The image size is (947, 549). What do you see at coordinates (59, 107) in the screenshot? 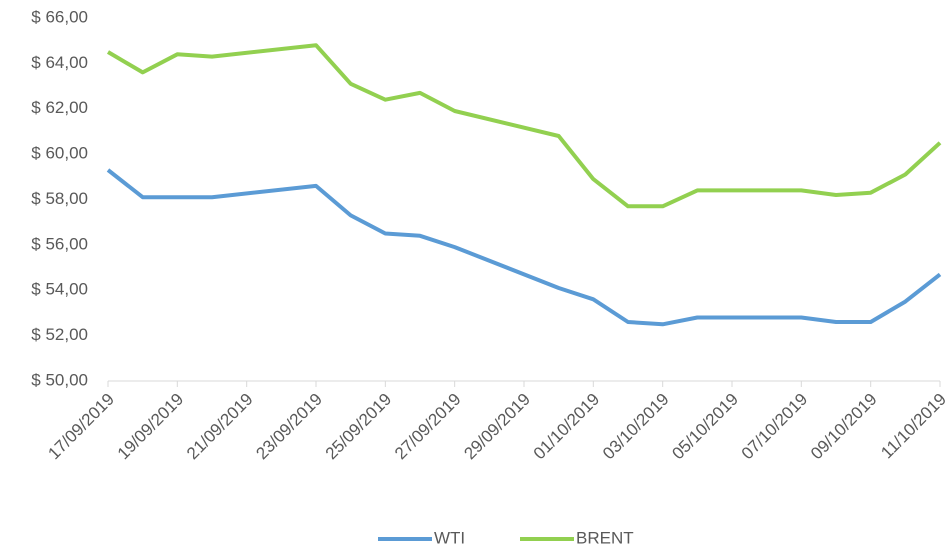
I see `y-tick-label: $ 62,00` at bounding box center [59, 107].